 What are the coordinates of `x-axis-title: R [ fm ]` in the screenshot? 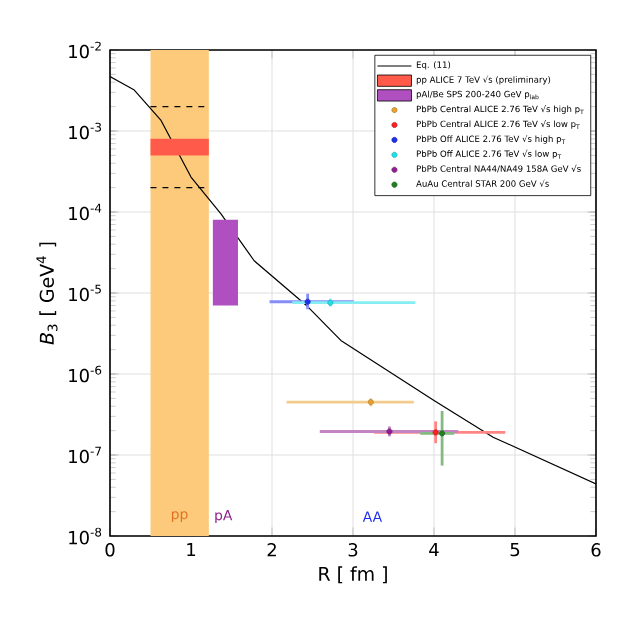 It's located at (353, 575).